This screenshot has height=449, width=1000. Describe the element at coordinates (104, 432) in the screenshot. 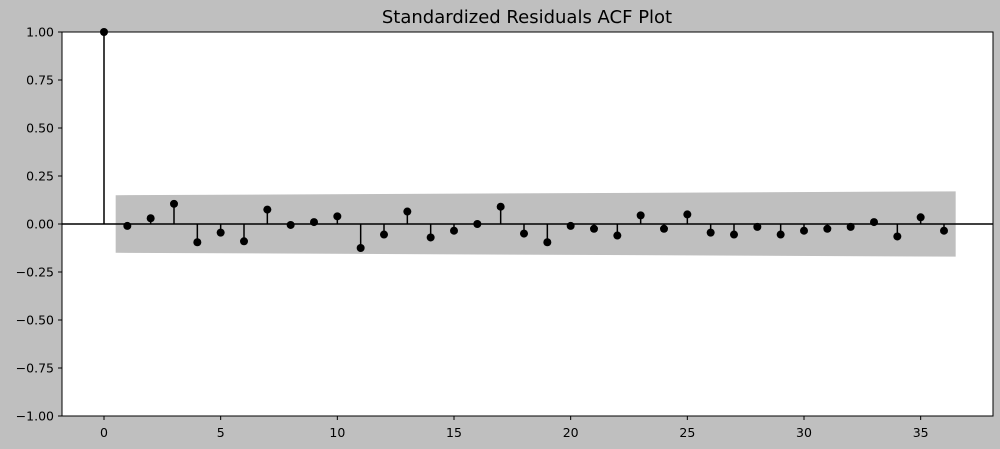

I see `x-tick-label: 0` at that location.